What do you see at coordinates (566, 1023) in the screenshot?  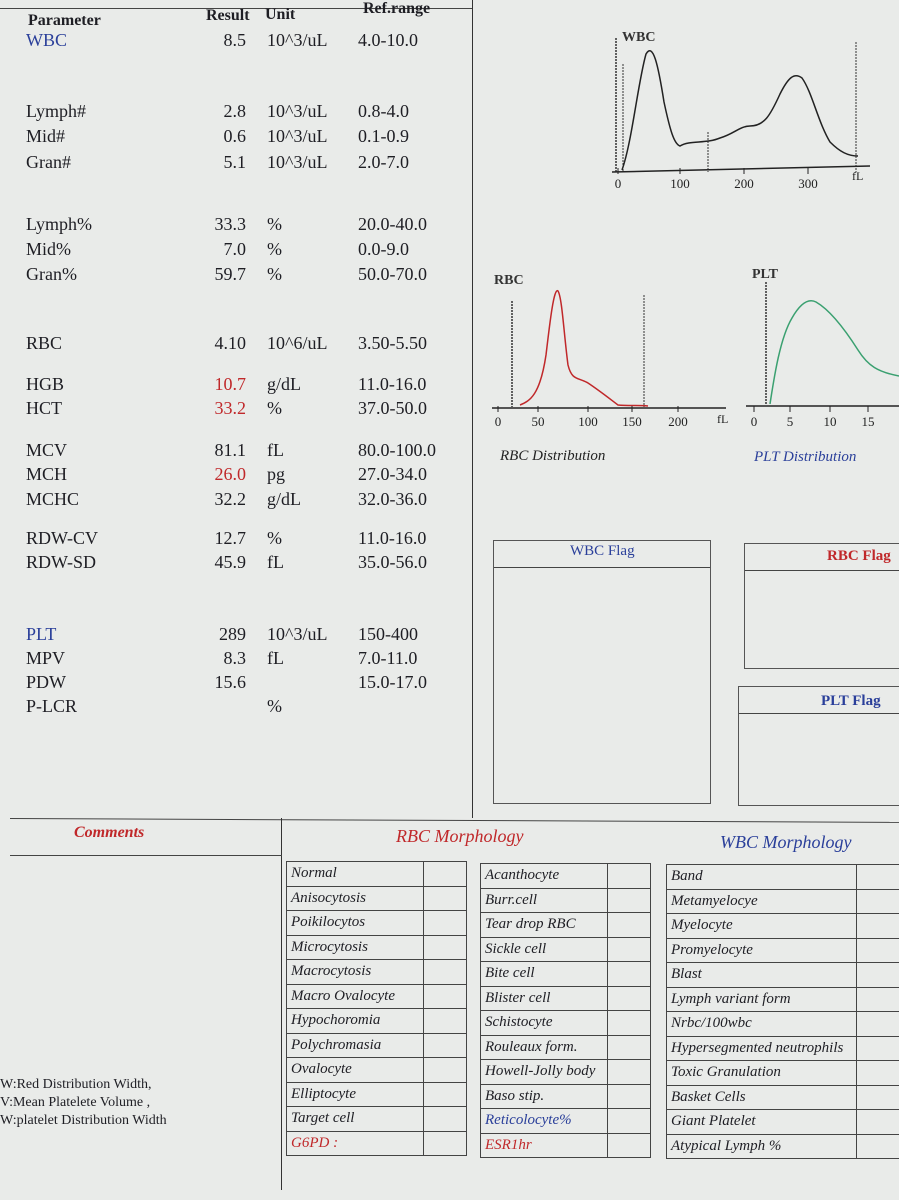 I see `morphology-item: Schistocyte` at bounding box center [566, 1023].